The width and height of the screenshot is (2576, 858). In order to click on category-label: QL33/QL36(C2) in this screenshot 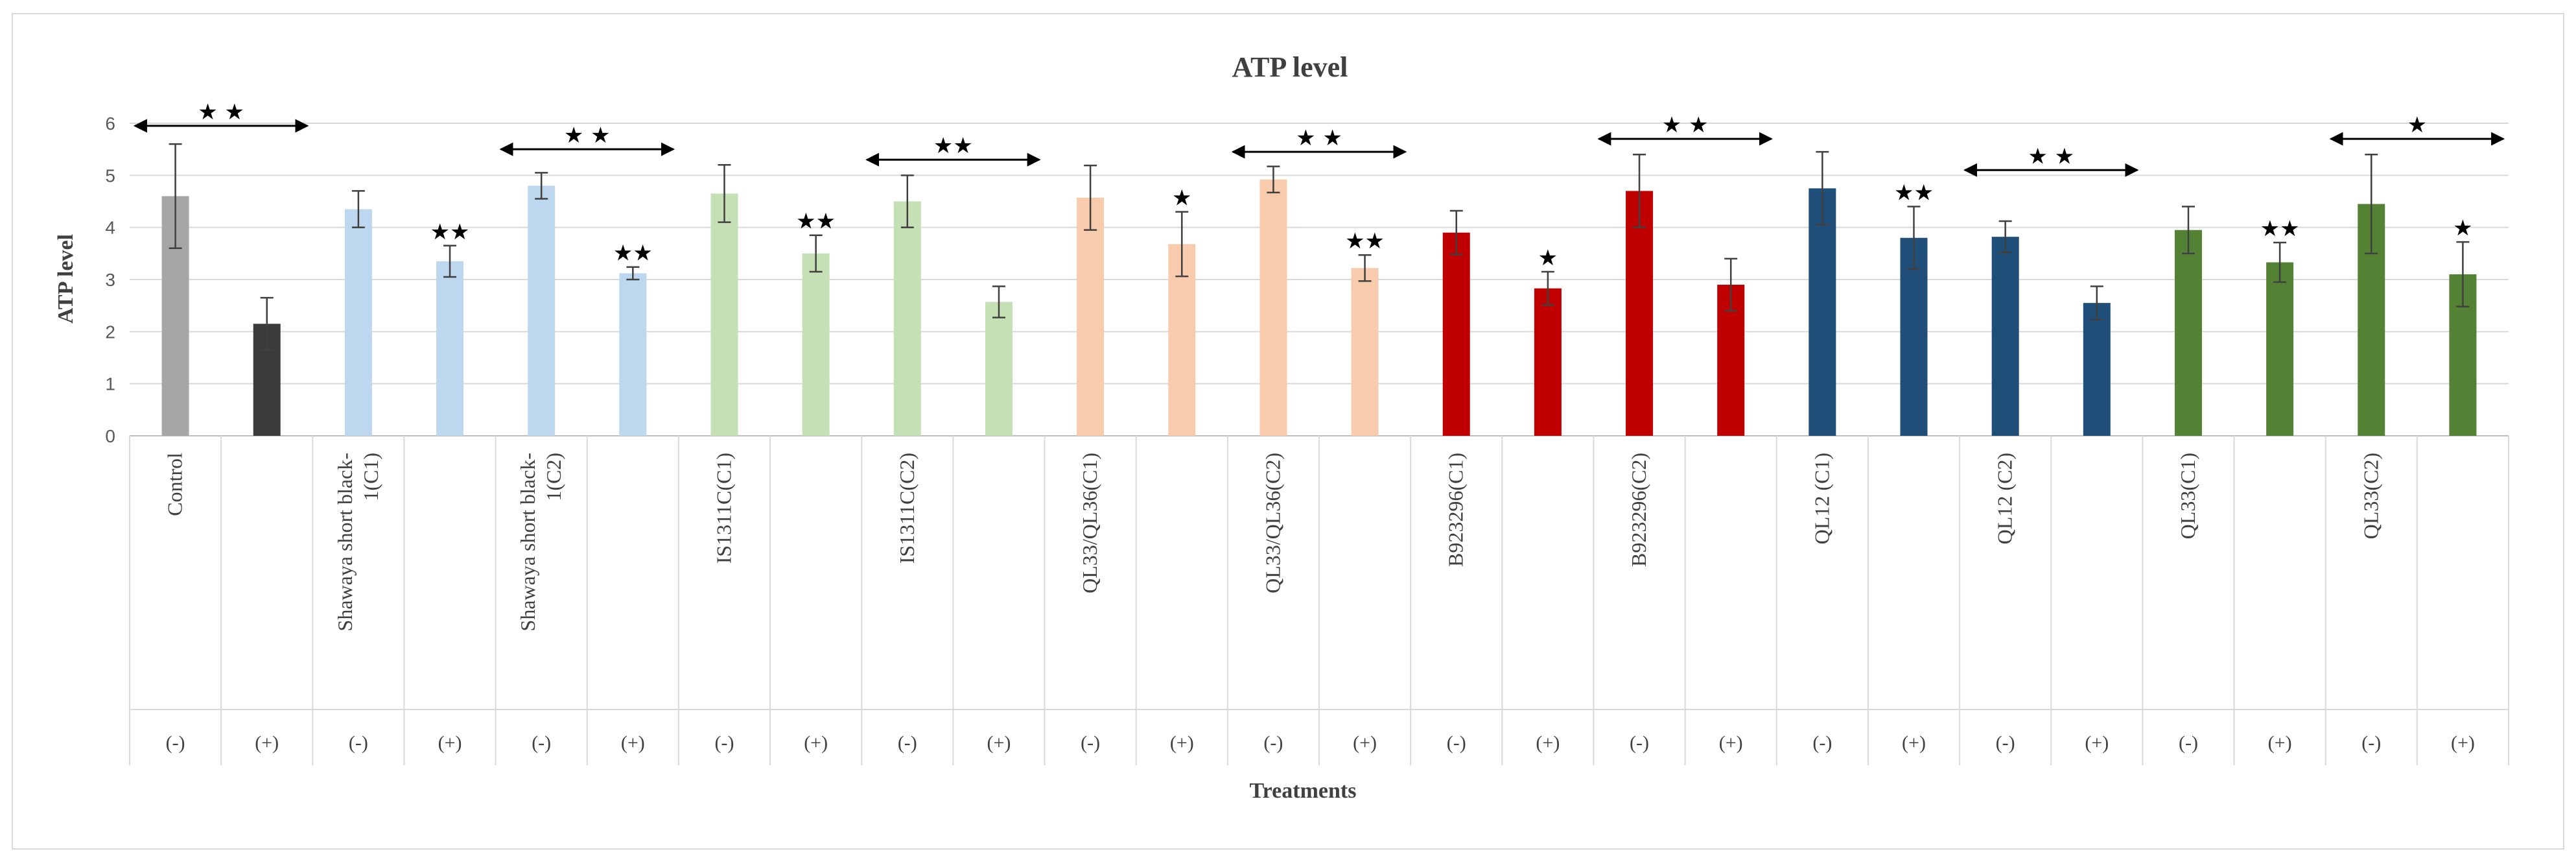, I will do `click(1272, 523)`.